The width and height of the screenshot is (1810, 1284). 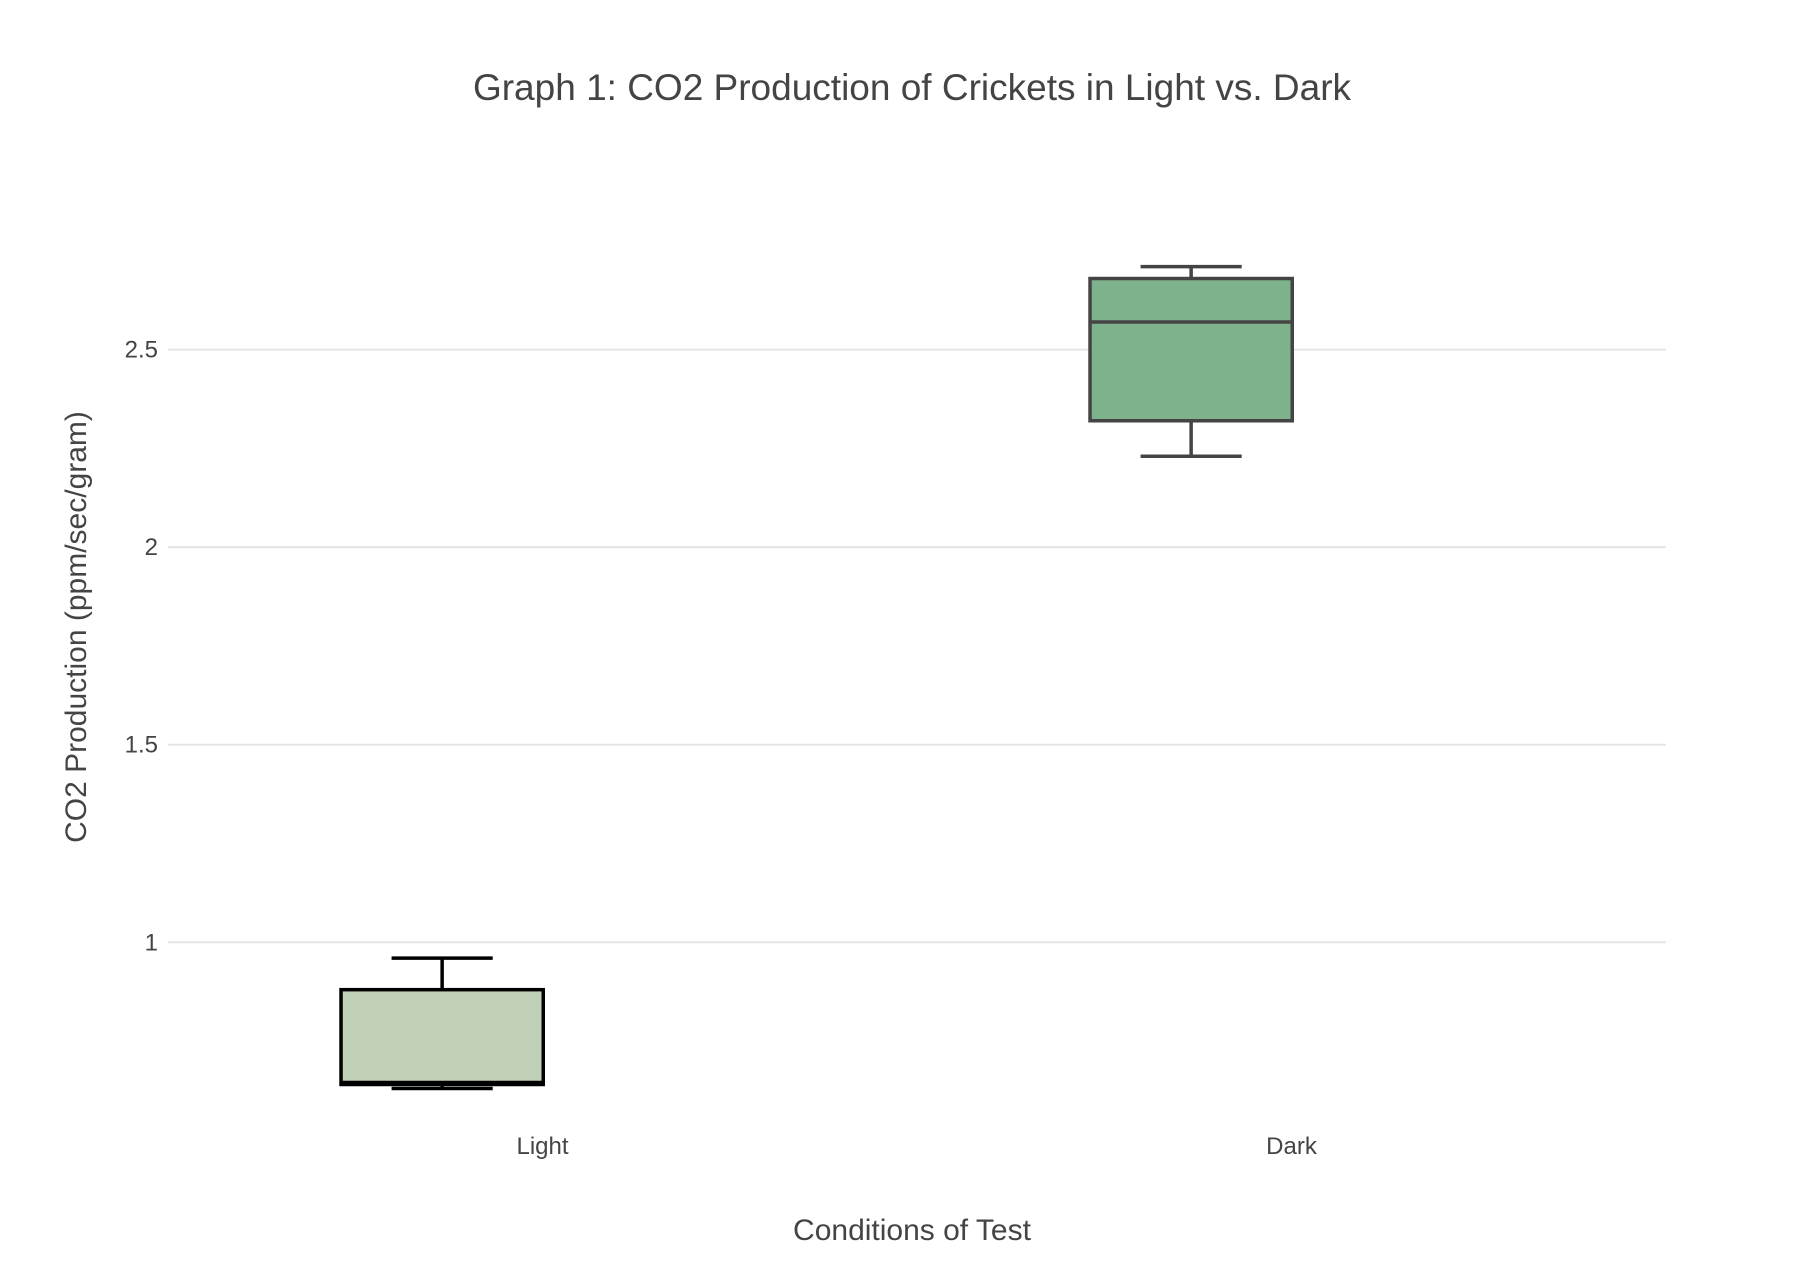 I want to click on y-tick-label: 2, so click(x=151, y=547).